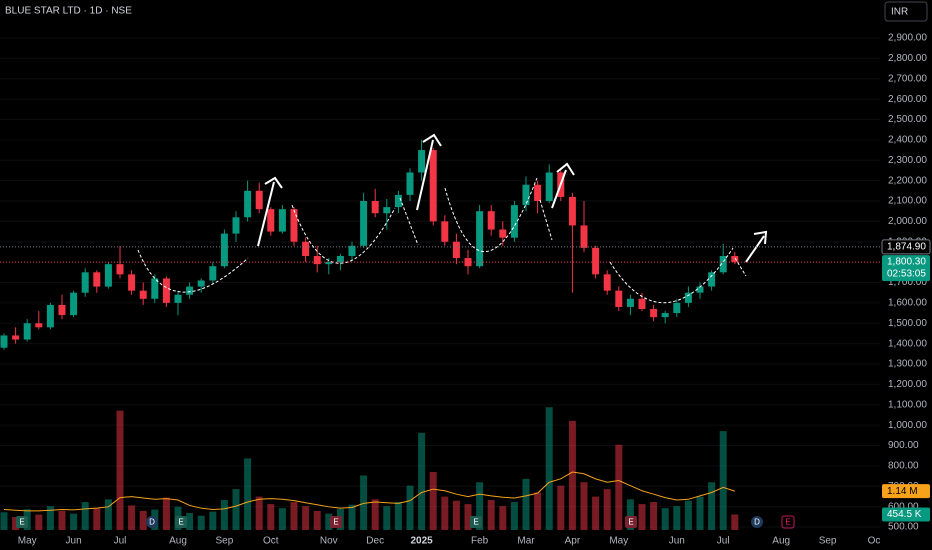  What do you see at coordinates (906, 247) in the screenshot?
I see `price-marker-box` at bounding box center [906, 247].